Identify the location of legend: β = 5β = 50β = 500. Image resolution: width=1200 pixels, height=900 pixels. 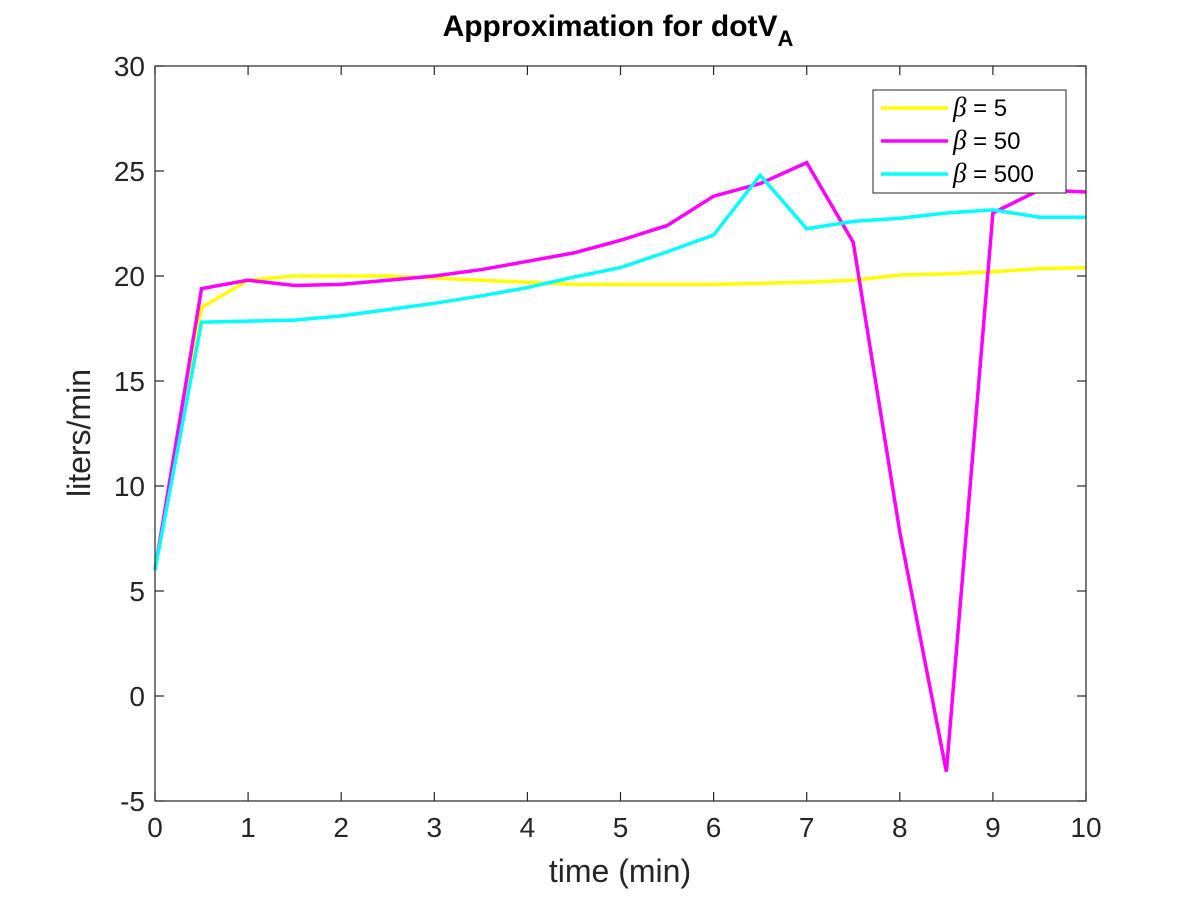
(969, 141).